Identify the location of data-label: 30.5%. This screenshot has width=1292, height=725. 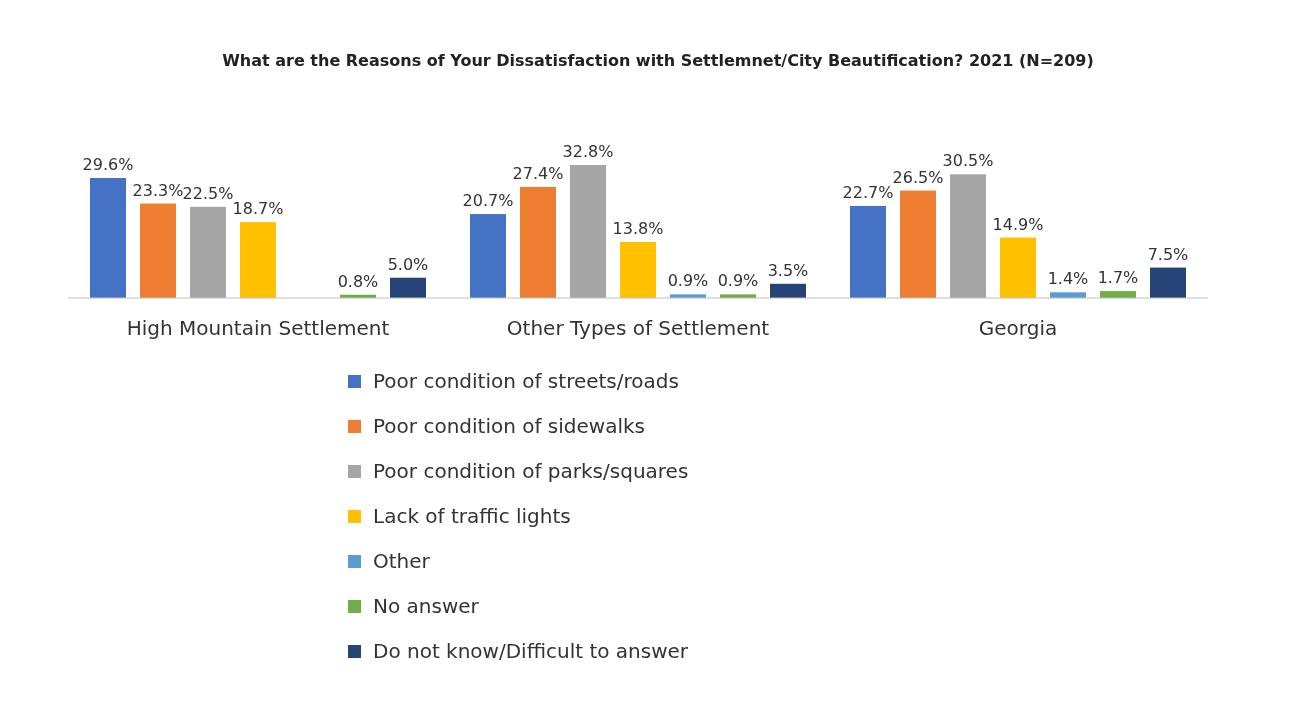
(968, 161).